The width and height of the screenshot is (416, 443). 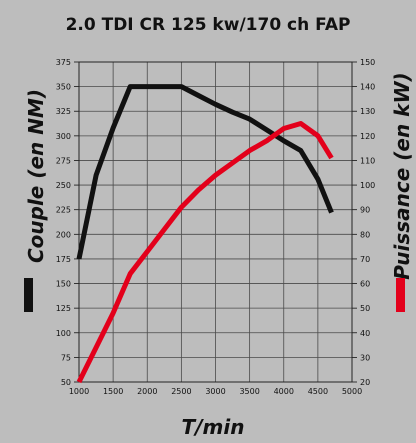 I want to click on y-right-tick-label: 80, so click(x=365, y=234).